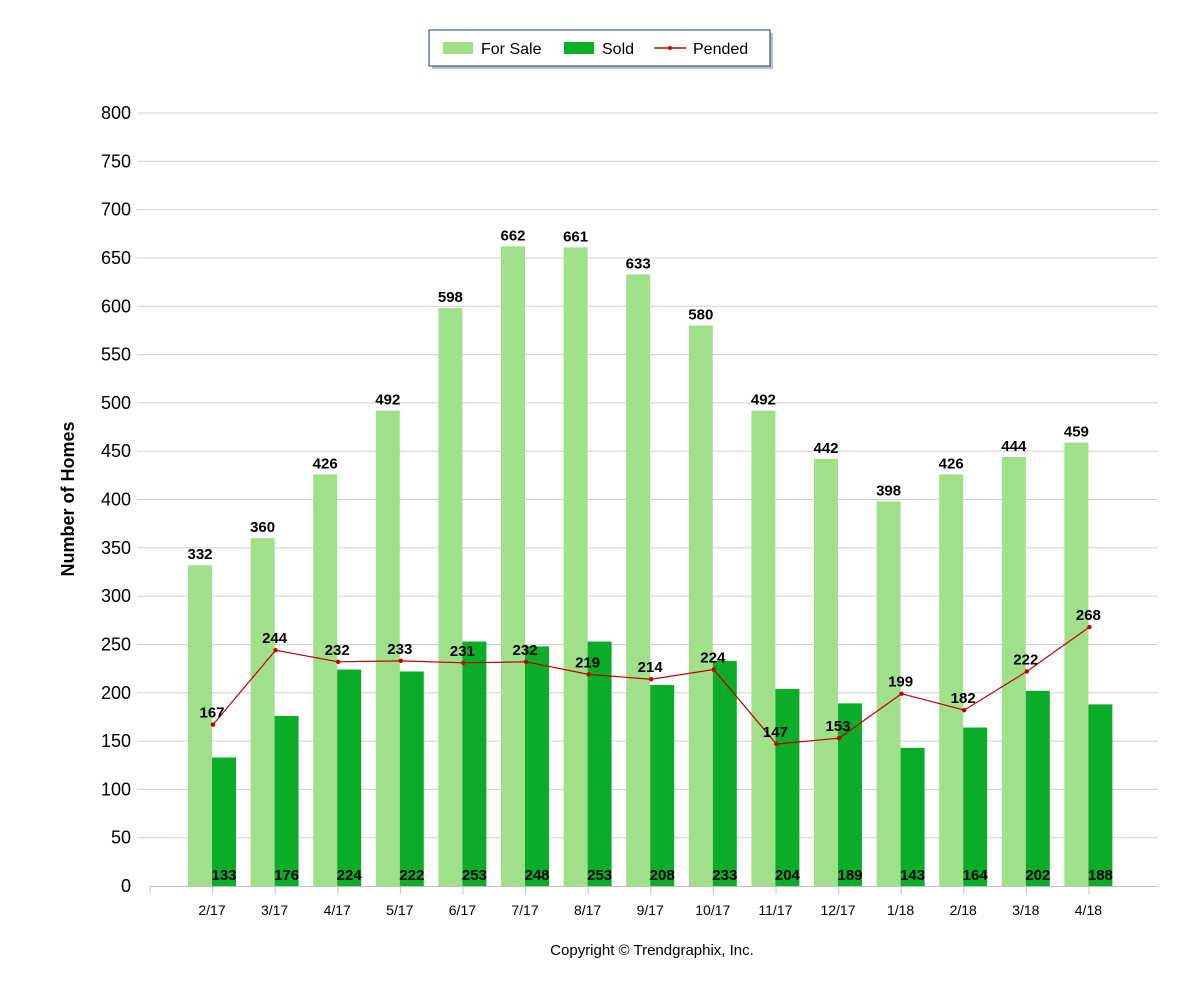 The width and height of the screenshot is (1200, 1000). What do you see at coordinates (286, 875) in the screenshot?
I see `sold-data-label: 176` at bounding box center [286, 875].